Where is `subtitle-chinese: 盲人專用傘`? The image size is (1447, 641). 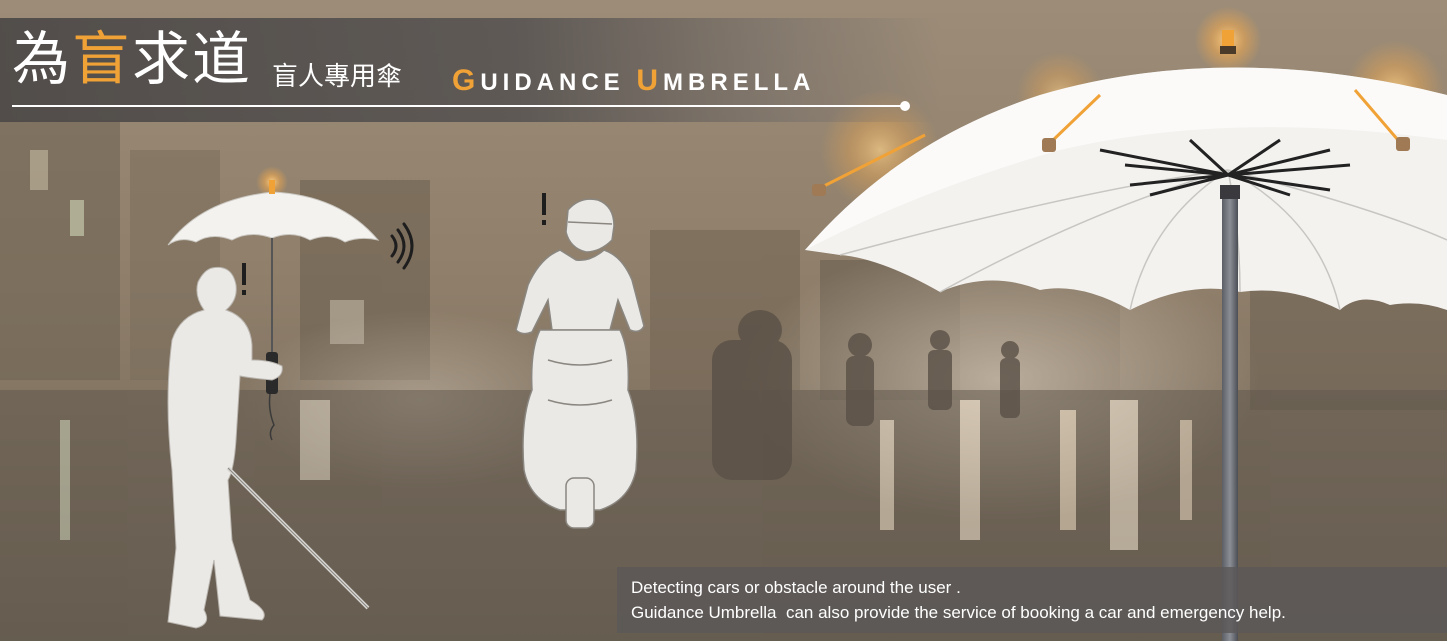
subtitle-chinese: 盲人專用傘 is located at coordinates (337, 77).